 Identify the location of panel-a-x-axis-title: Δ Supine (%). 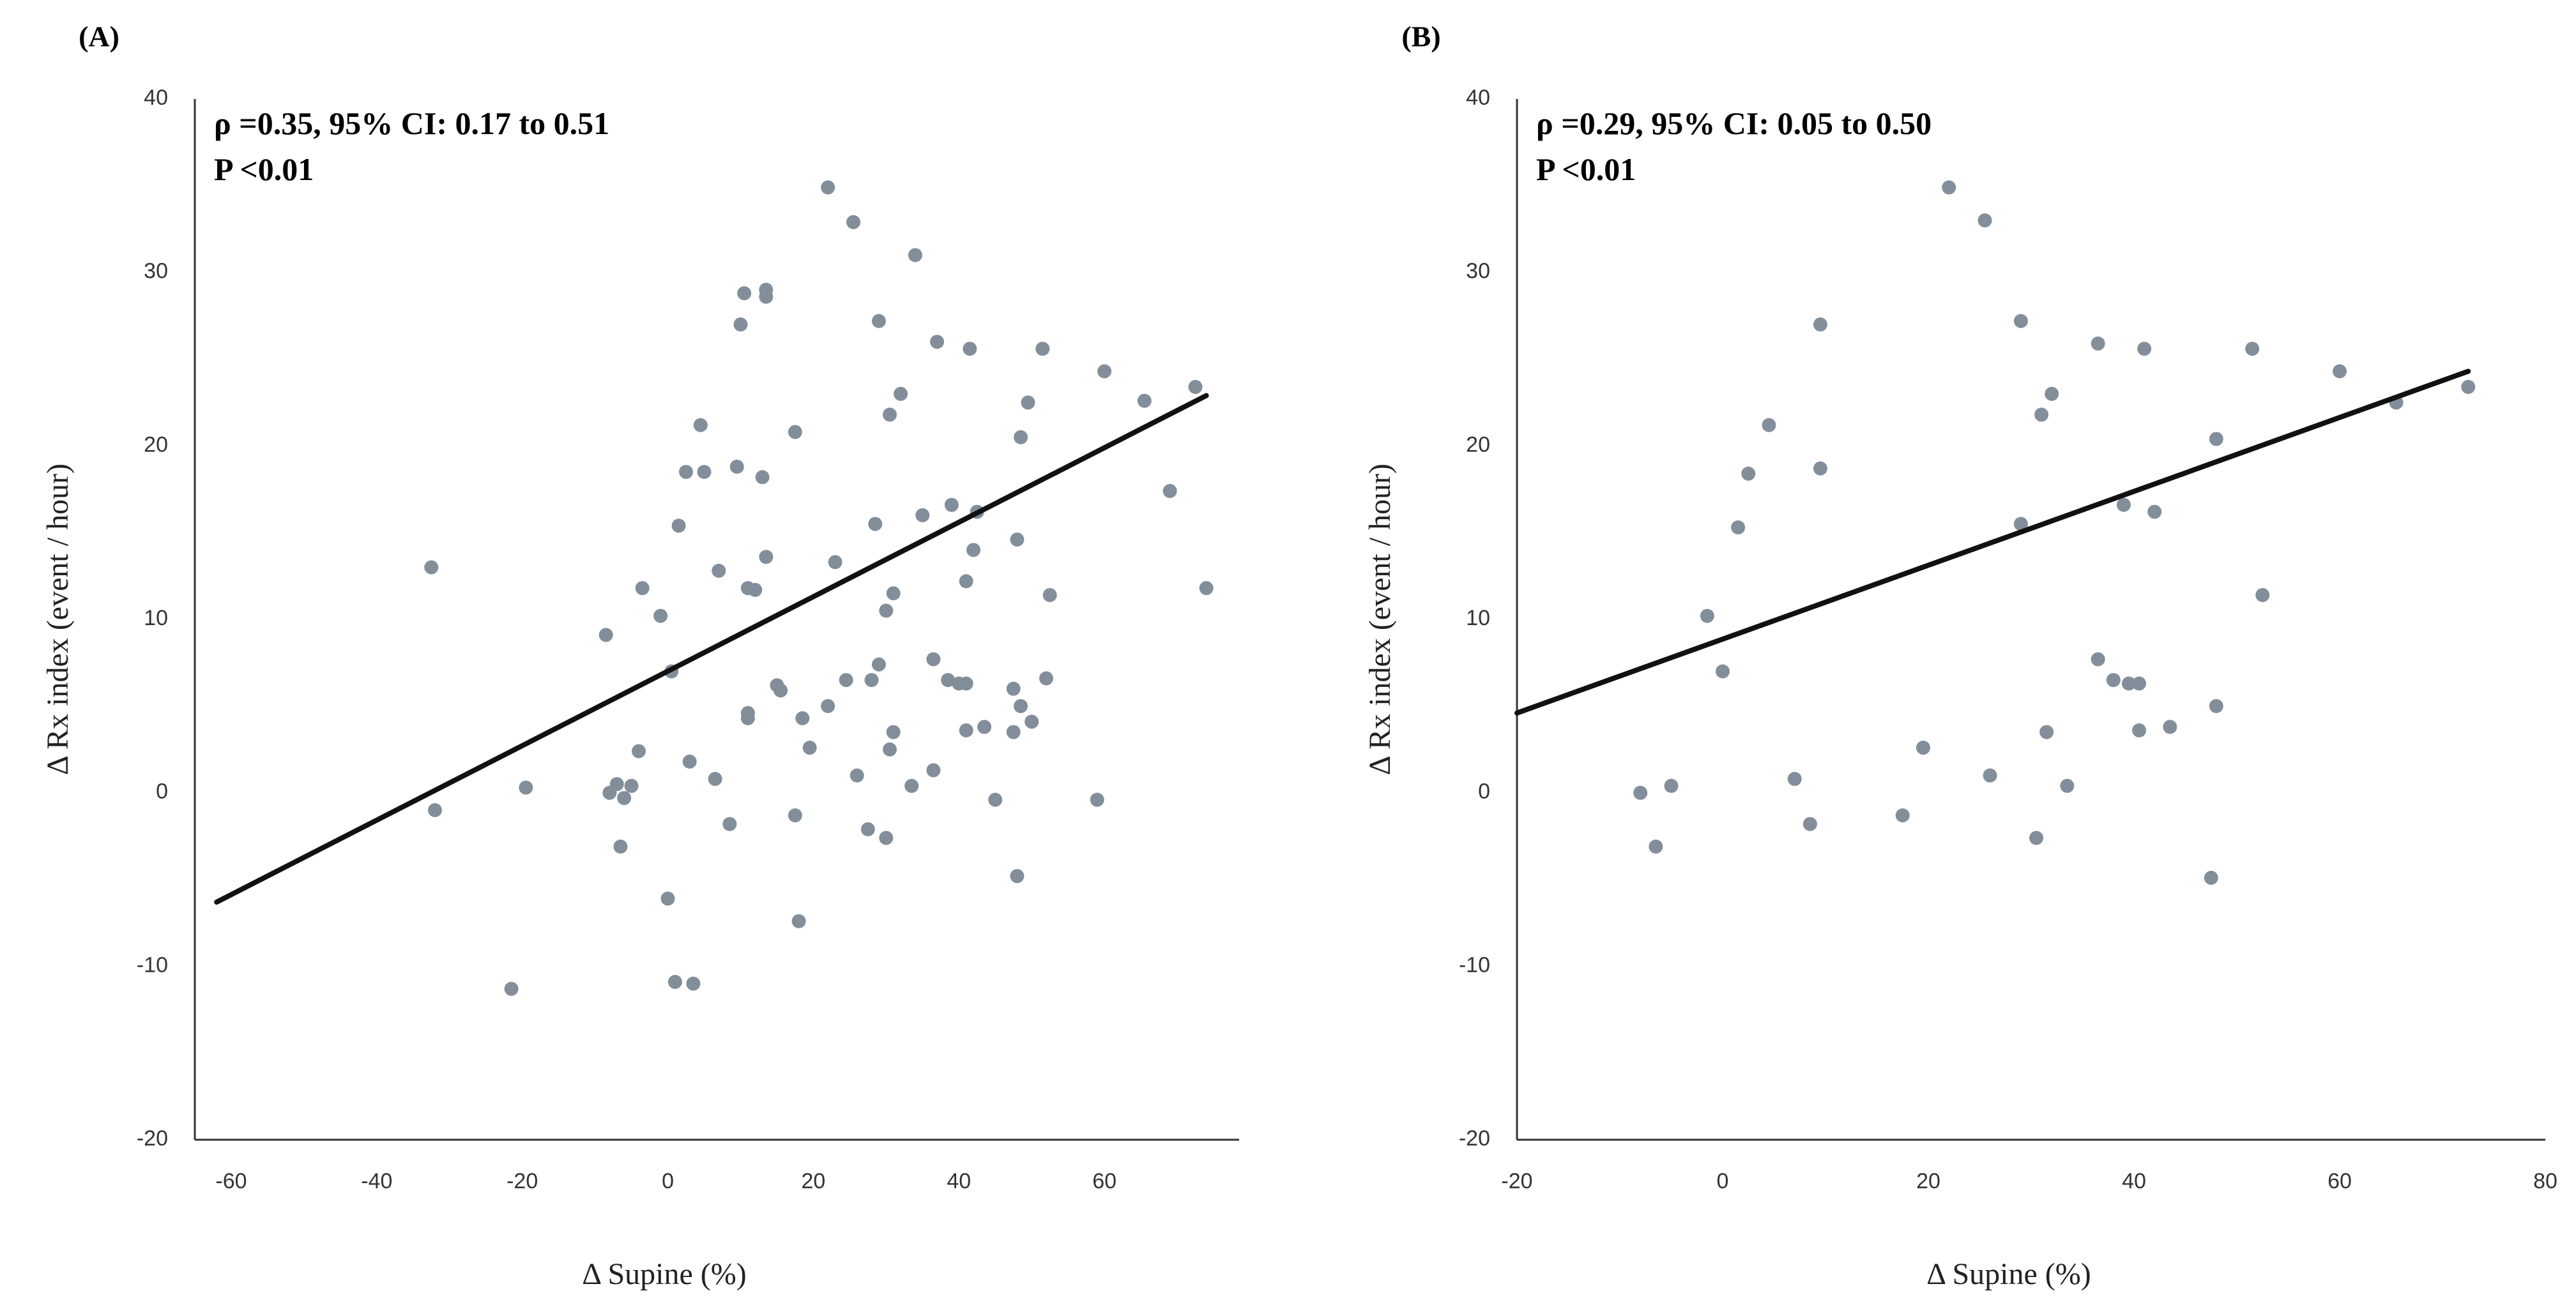
(664, 1274).